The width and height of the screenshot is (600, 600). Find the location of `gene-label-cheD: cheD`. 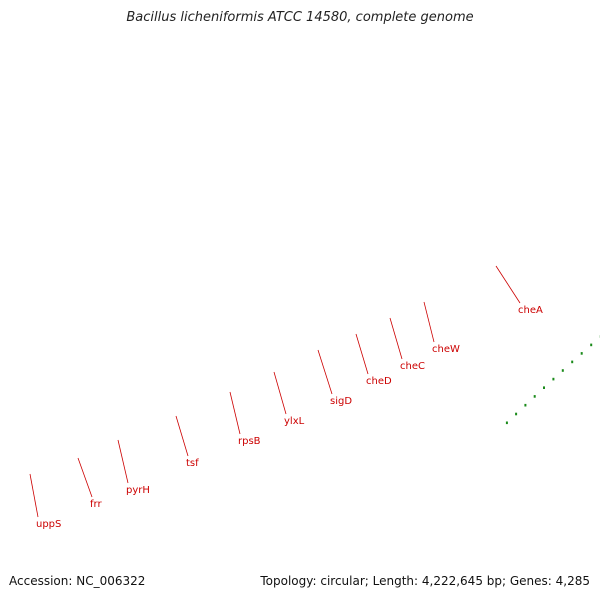

gene-label-cheD: cheD is located at coordinates (379, 381).